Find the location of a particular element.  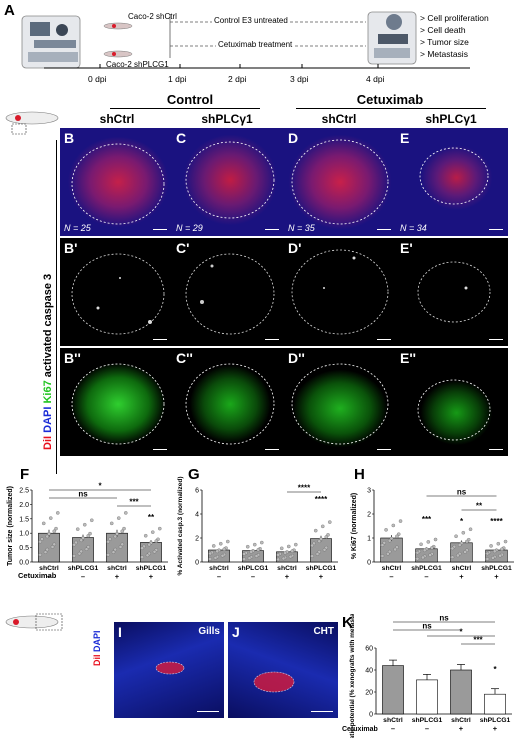

x-tick-label: shCtrl is located at coordinates (461, 720).